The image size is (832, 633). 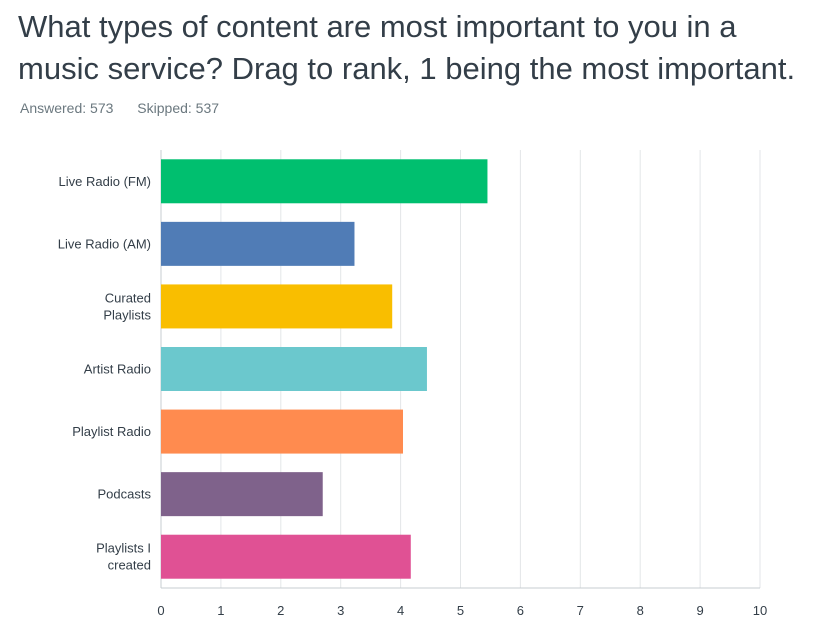 What do you see at coordinates (127, 314) in the screenshot?
I see `category-label: Playlists` at bounding box center [127, 314].